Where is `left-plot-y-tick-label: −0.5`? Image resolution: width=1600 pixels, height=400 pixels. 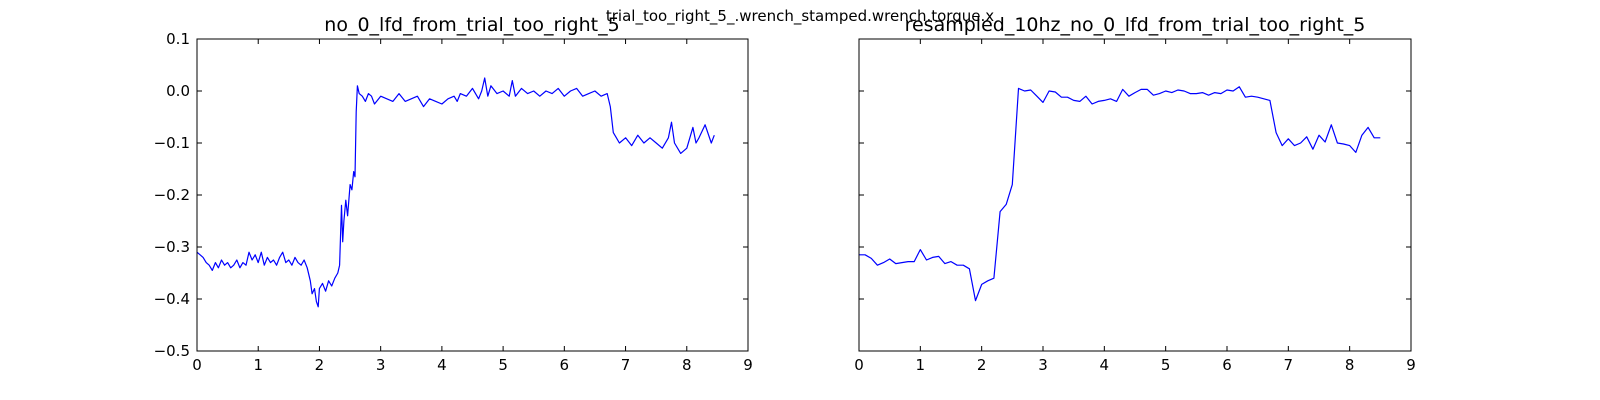
left-plot-y-tick-label: −0.5 is located at coordinates (172, 351).